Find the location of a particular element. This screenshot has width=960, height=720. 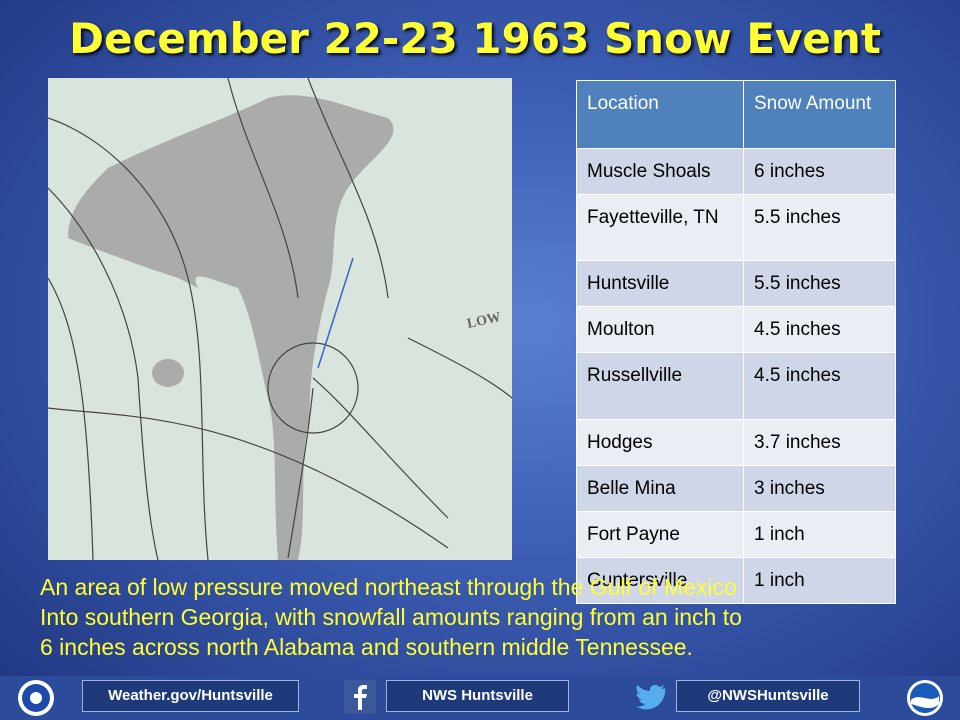

table-cell: Belle Mina is located at coordinates (660, 488).